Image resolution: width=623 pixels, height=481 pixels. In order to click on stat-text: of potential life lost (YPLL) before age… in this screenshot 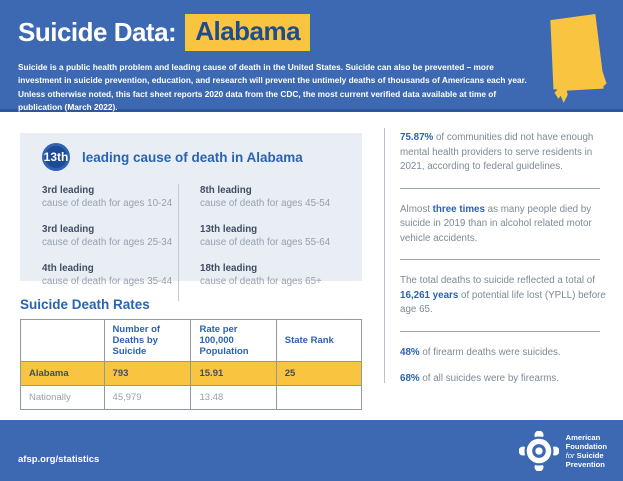, I will do `click(503, 302)`.